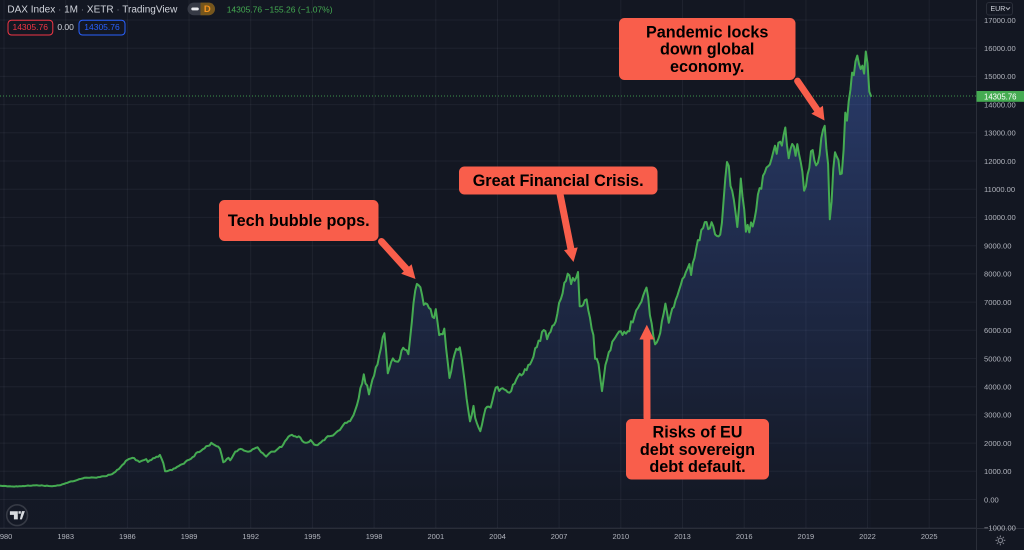 This screenshot has width=1024, height=550. What do you see at coordinates (1000, 133) in the screenshot?
I see `svg-text: 13000.00` at bounding box center [1000, 133].